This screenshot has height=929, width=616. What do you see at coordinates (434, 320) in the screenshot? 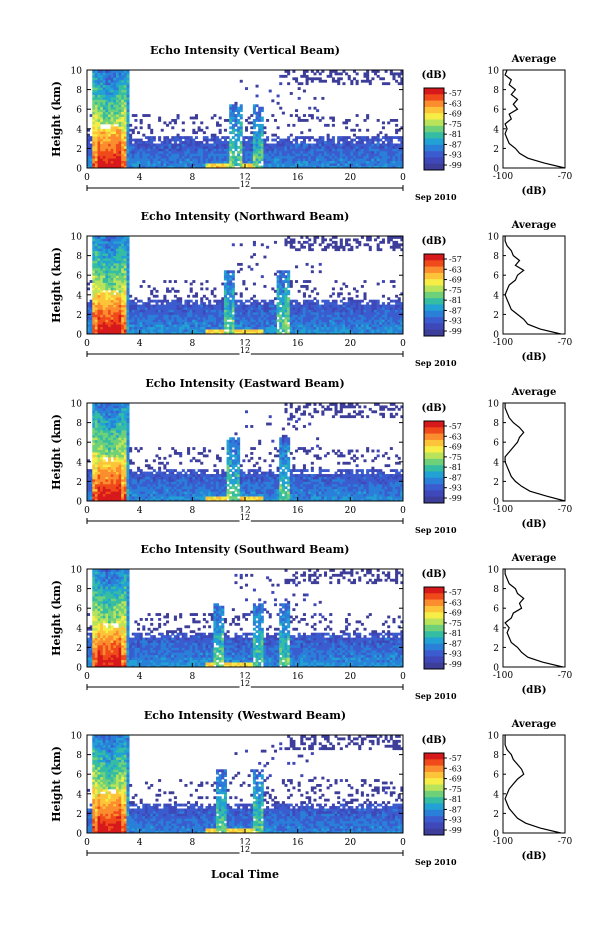
I see `colorbar-swatch` at bounding box center [434, 320].